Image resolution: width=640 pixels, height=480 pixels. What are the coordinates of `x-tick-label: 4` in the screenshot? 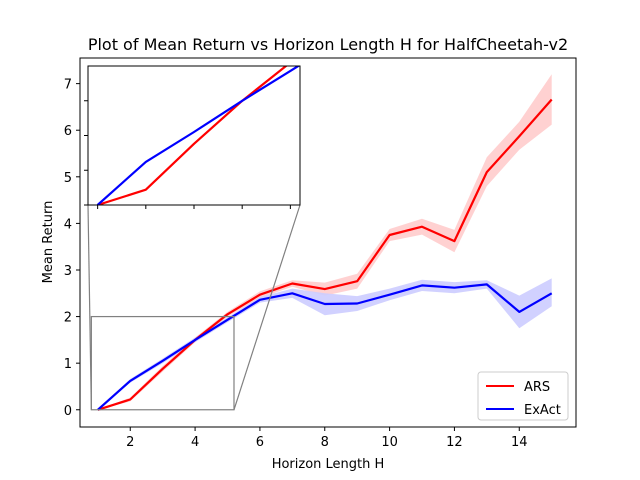 It's located at (195, 442).